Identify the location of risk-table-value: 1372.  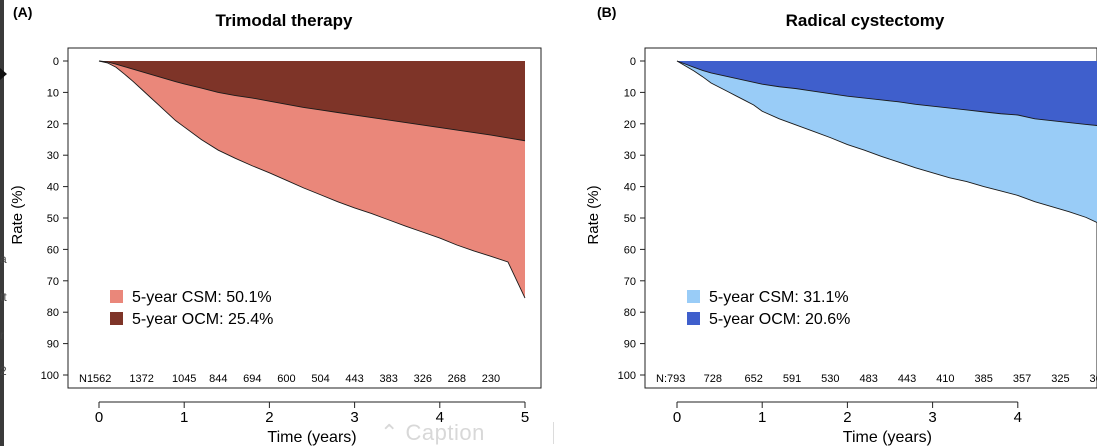
(141, 379).